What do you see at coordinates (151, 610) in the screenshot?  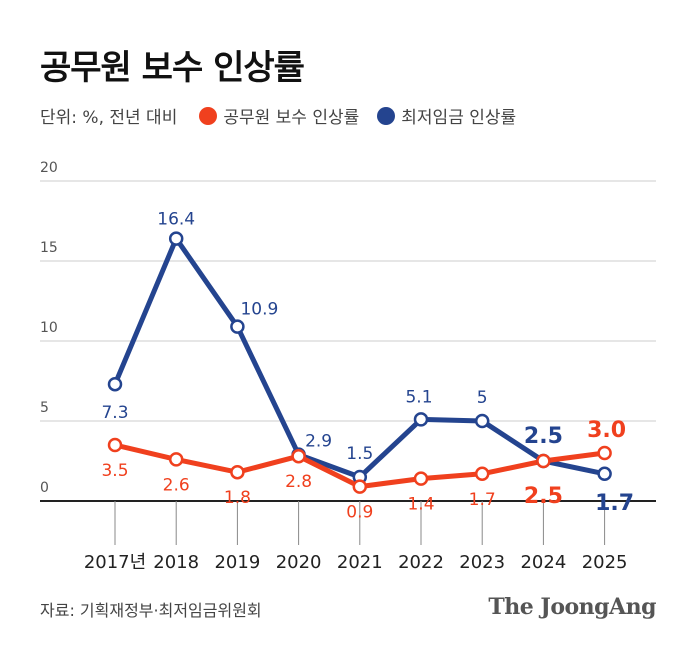 I see `source-note: 자료: 기획재정부·최저임금위원회` at bounding box center [151, 610].